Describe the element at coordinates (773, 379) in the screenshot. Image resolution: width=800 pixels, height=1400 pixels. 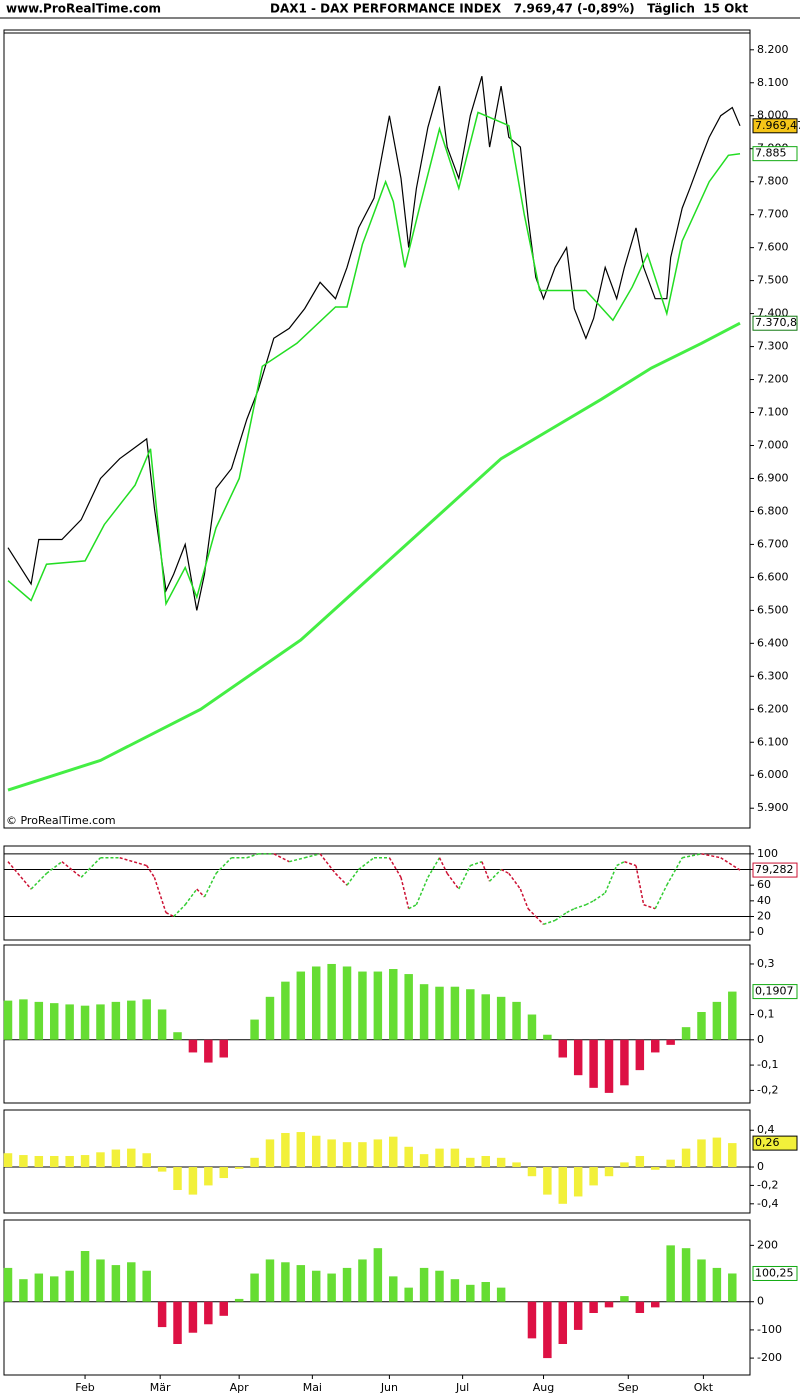
I see `y-tick-label: 7.200` at that location.